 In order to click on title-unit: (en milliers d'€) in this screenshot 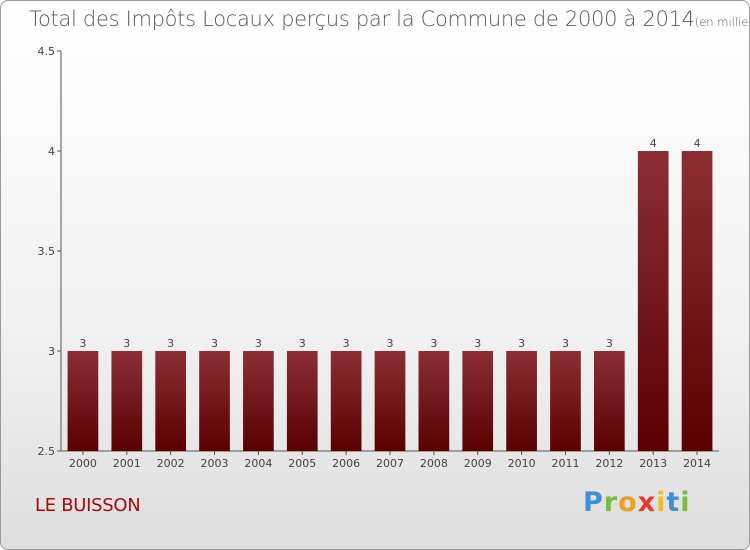, I will do `click(721, 22)`.